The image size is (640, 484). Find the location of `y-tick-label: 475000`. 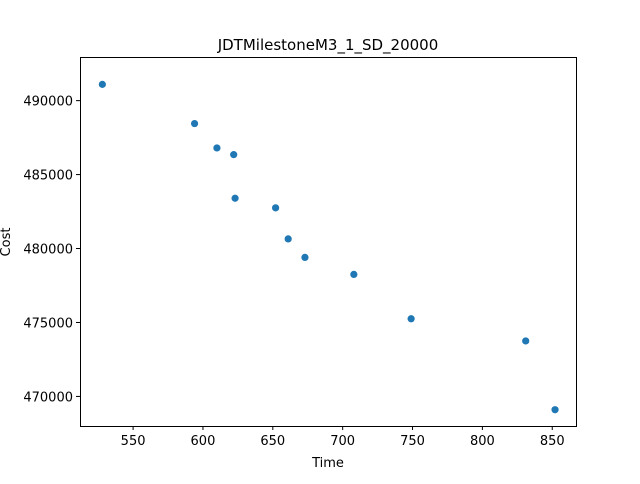

y-tick-label: 475000 is located at coordinates (48, 323).